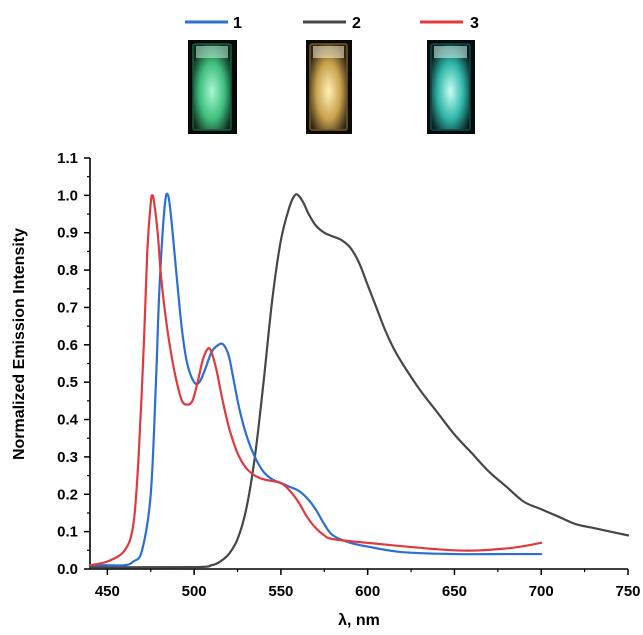 The width and height of the screenshot is (643, 635). What do you see at coordinates (67, 569) in the screenshot?
I see `y-tick-label: 0.0` at bounding box center [67, 569].